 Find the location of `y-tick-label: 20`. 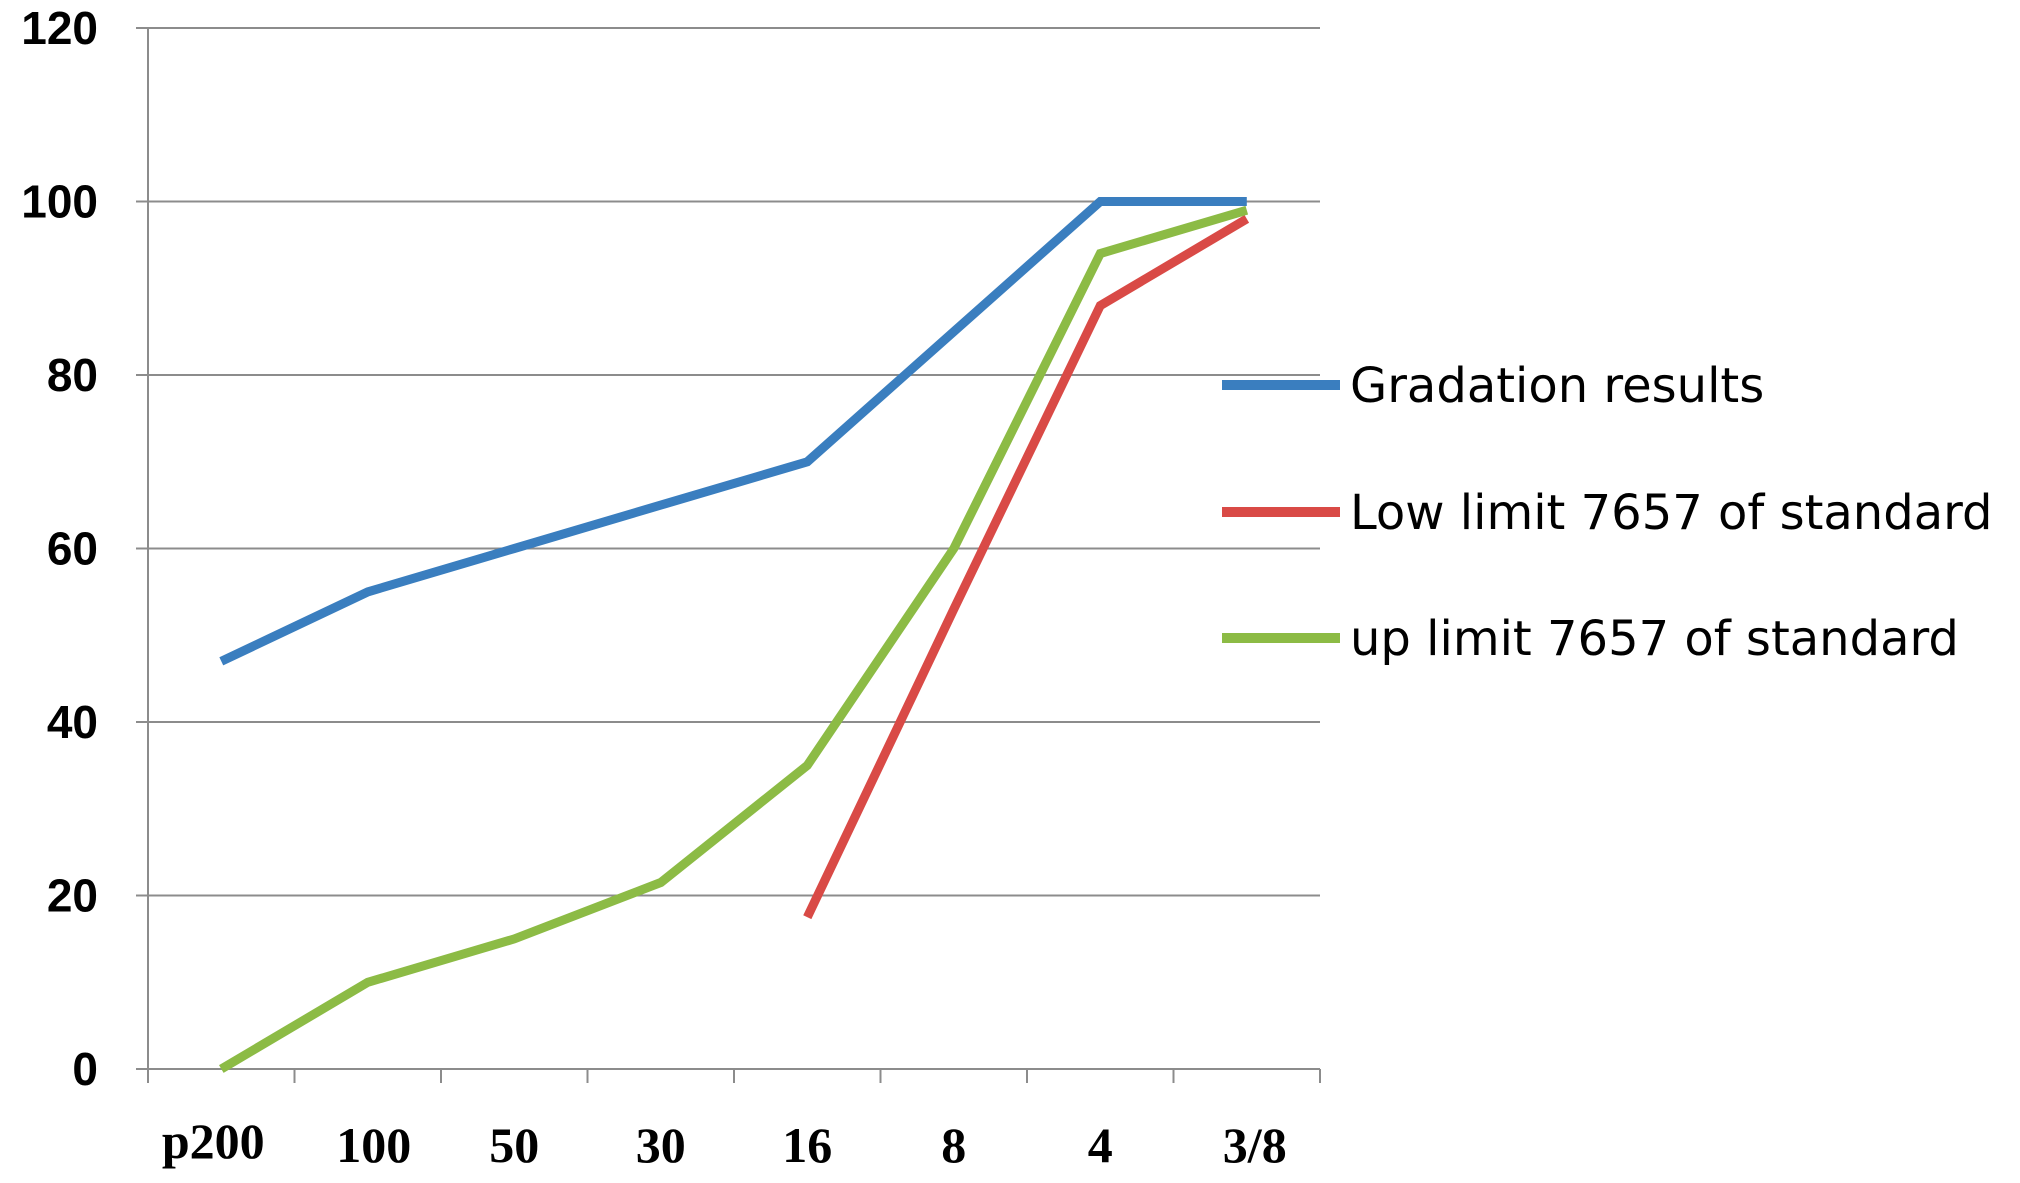

y-tick-label: 20 is located at coordinates (72, 896).